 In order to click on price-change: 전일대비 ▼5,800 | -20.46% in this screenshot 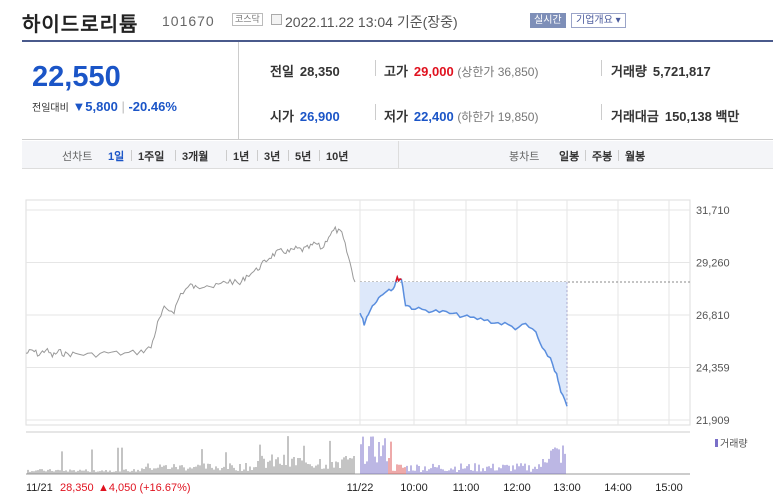, I will do `click(104, 106)`.